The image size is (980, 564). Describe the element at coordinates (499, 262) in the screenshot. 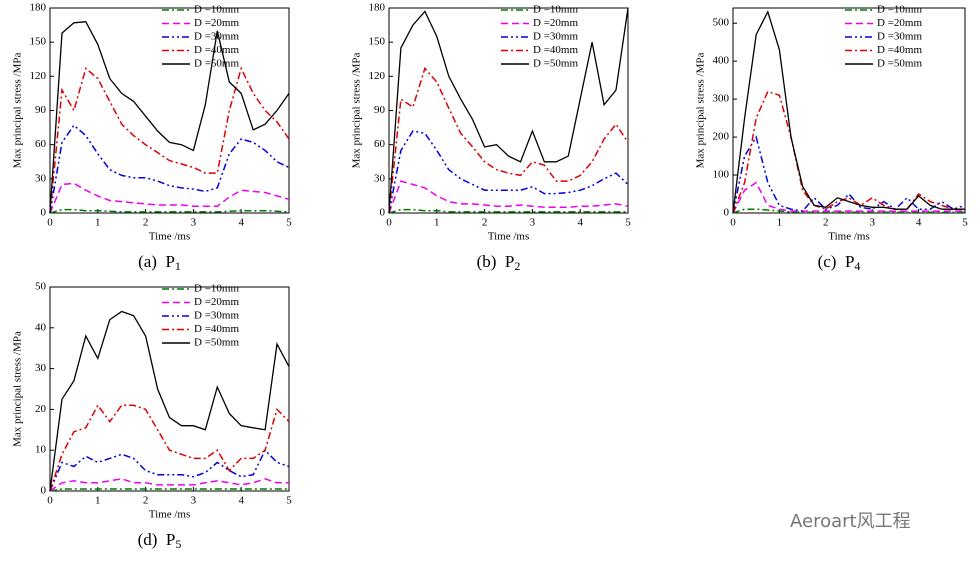

I see `caption: (b) P2` at that location.